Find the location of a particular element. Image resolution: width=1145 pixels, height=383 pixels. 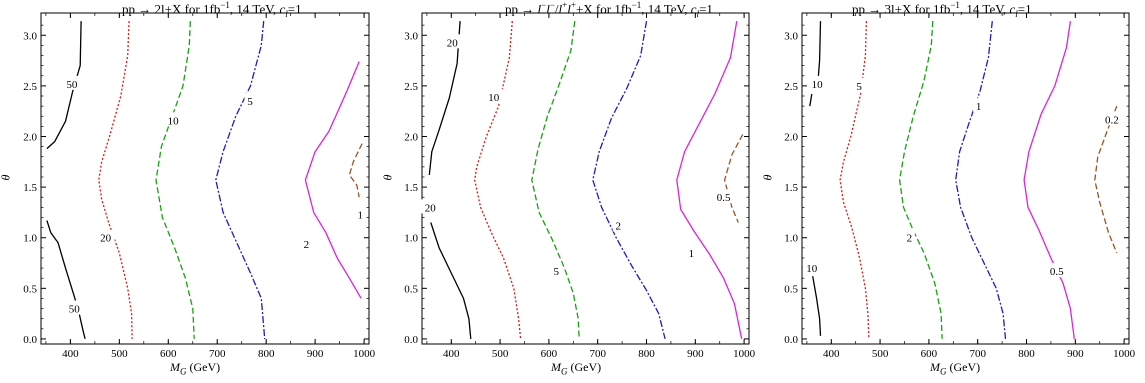

y-tick-label: 0.0 is located at coordinates (30, 340).